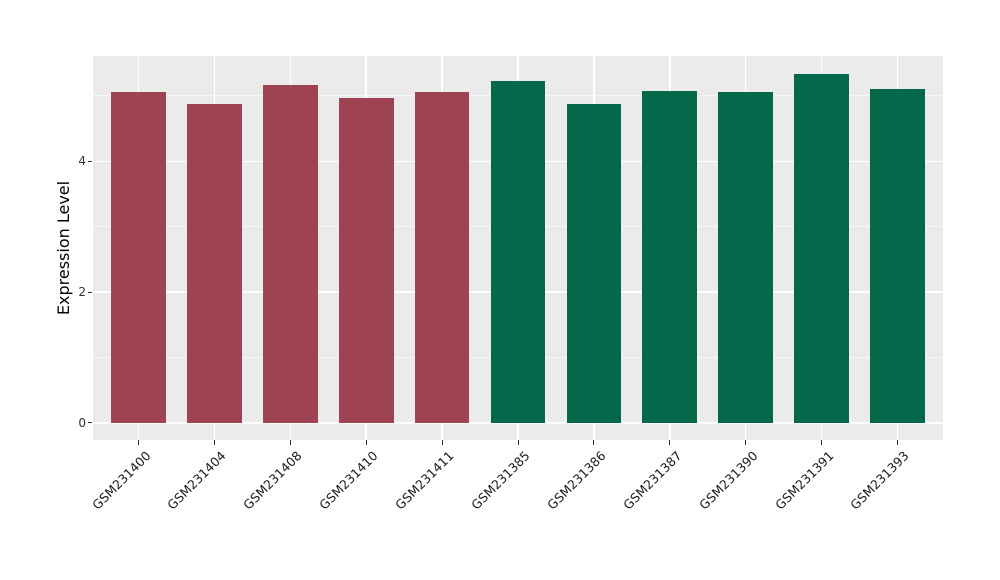 The width and height of the screenshot is (1000, 580). I want to click on bar-GSM231408, so click(290, 254).